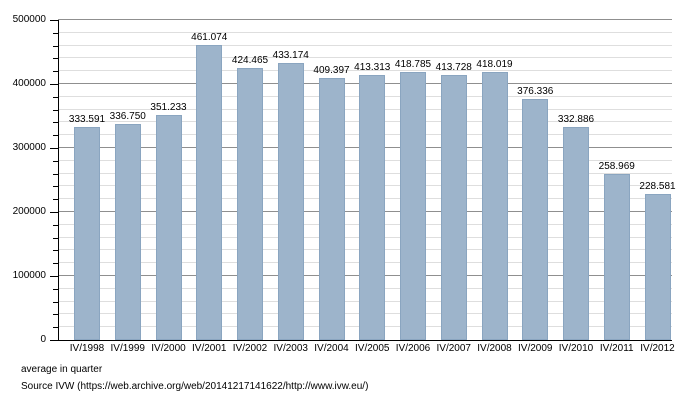 The width and height of the screenshot is (700, 400). I want to click on x-tick-label: IV/2008, so click(494, 348).